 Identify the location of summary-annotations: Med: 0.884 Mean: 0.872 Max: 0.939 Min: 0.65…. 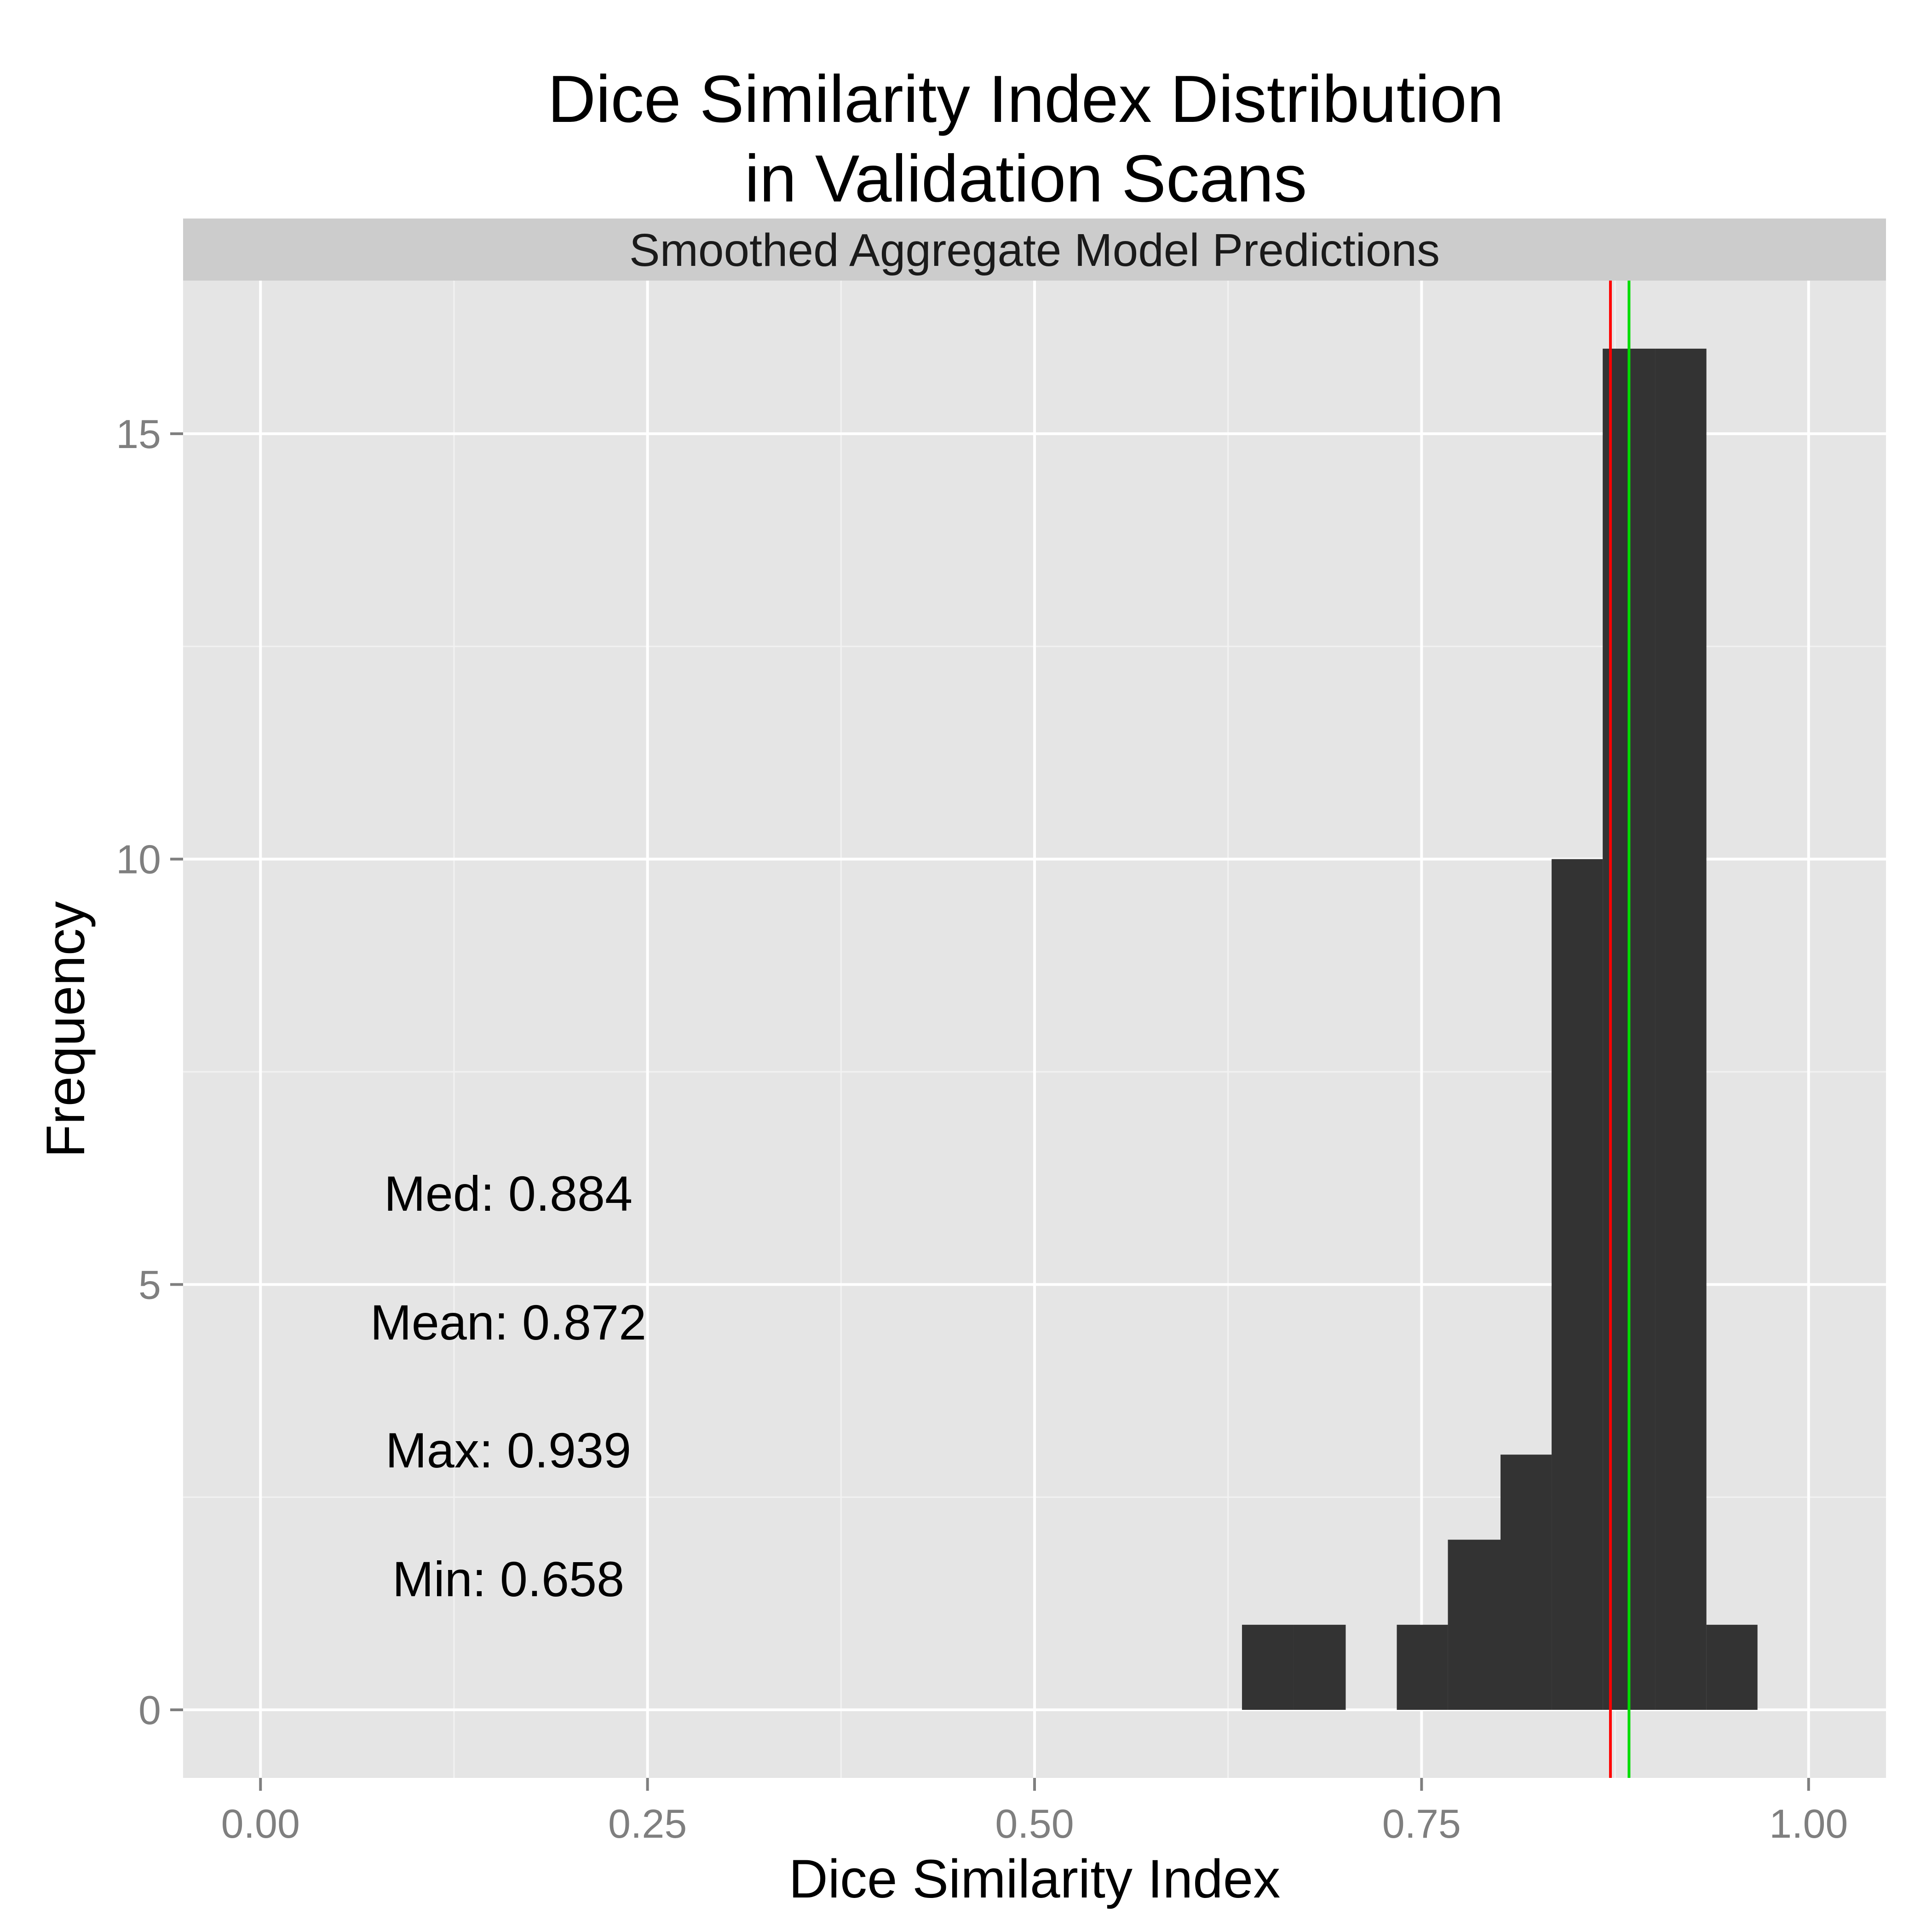
(508, 1386).